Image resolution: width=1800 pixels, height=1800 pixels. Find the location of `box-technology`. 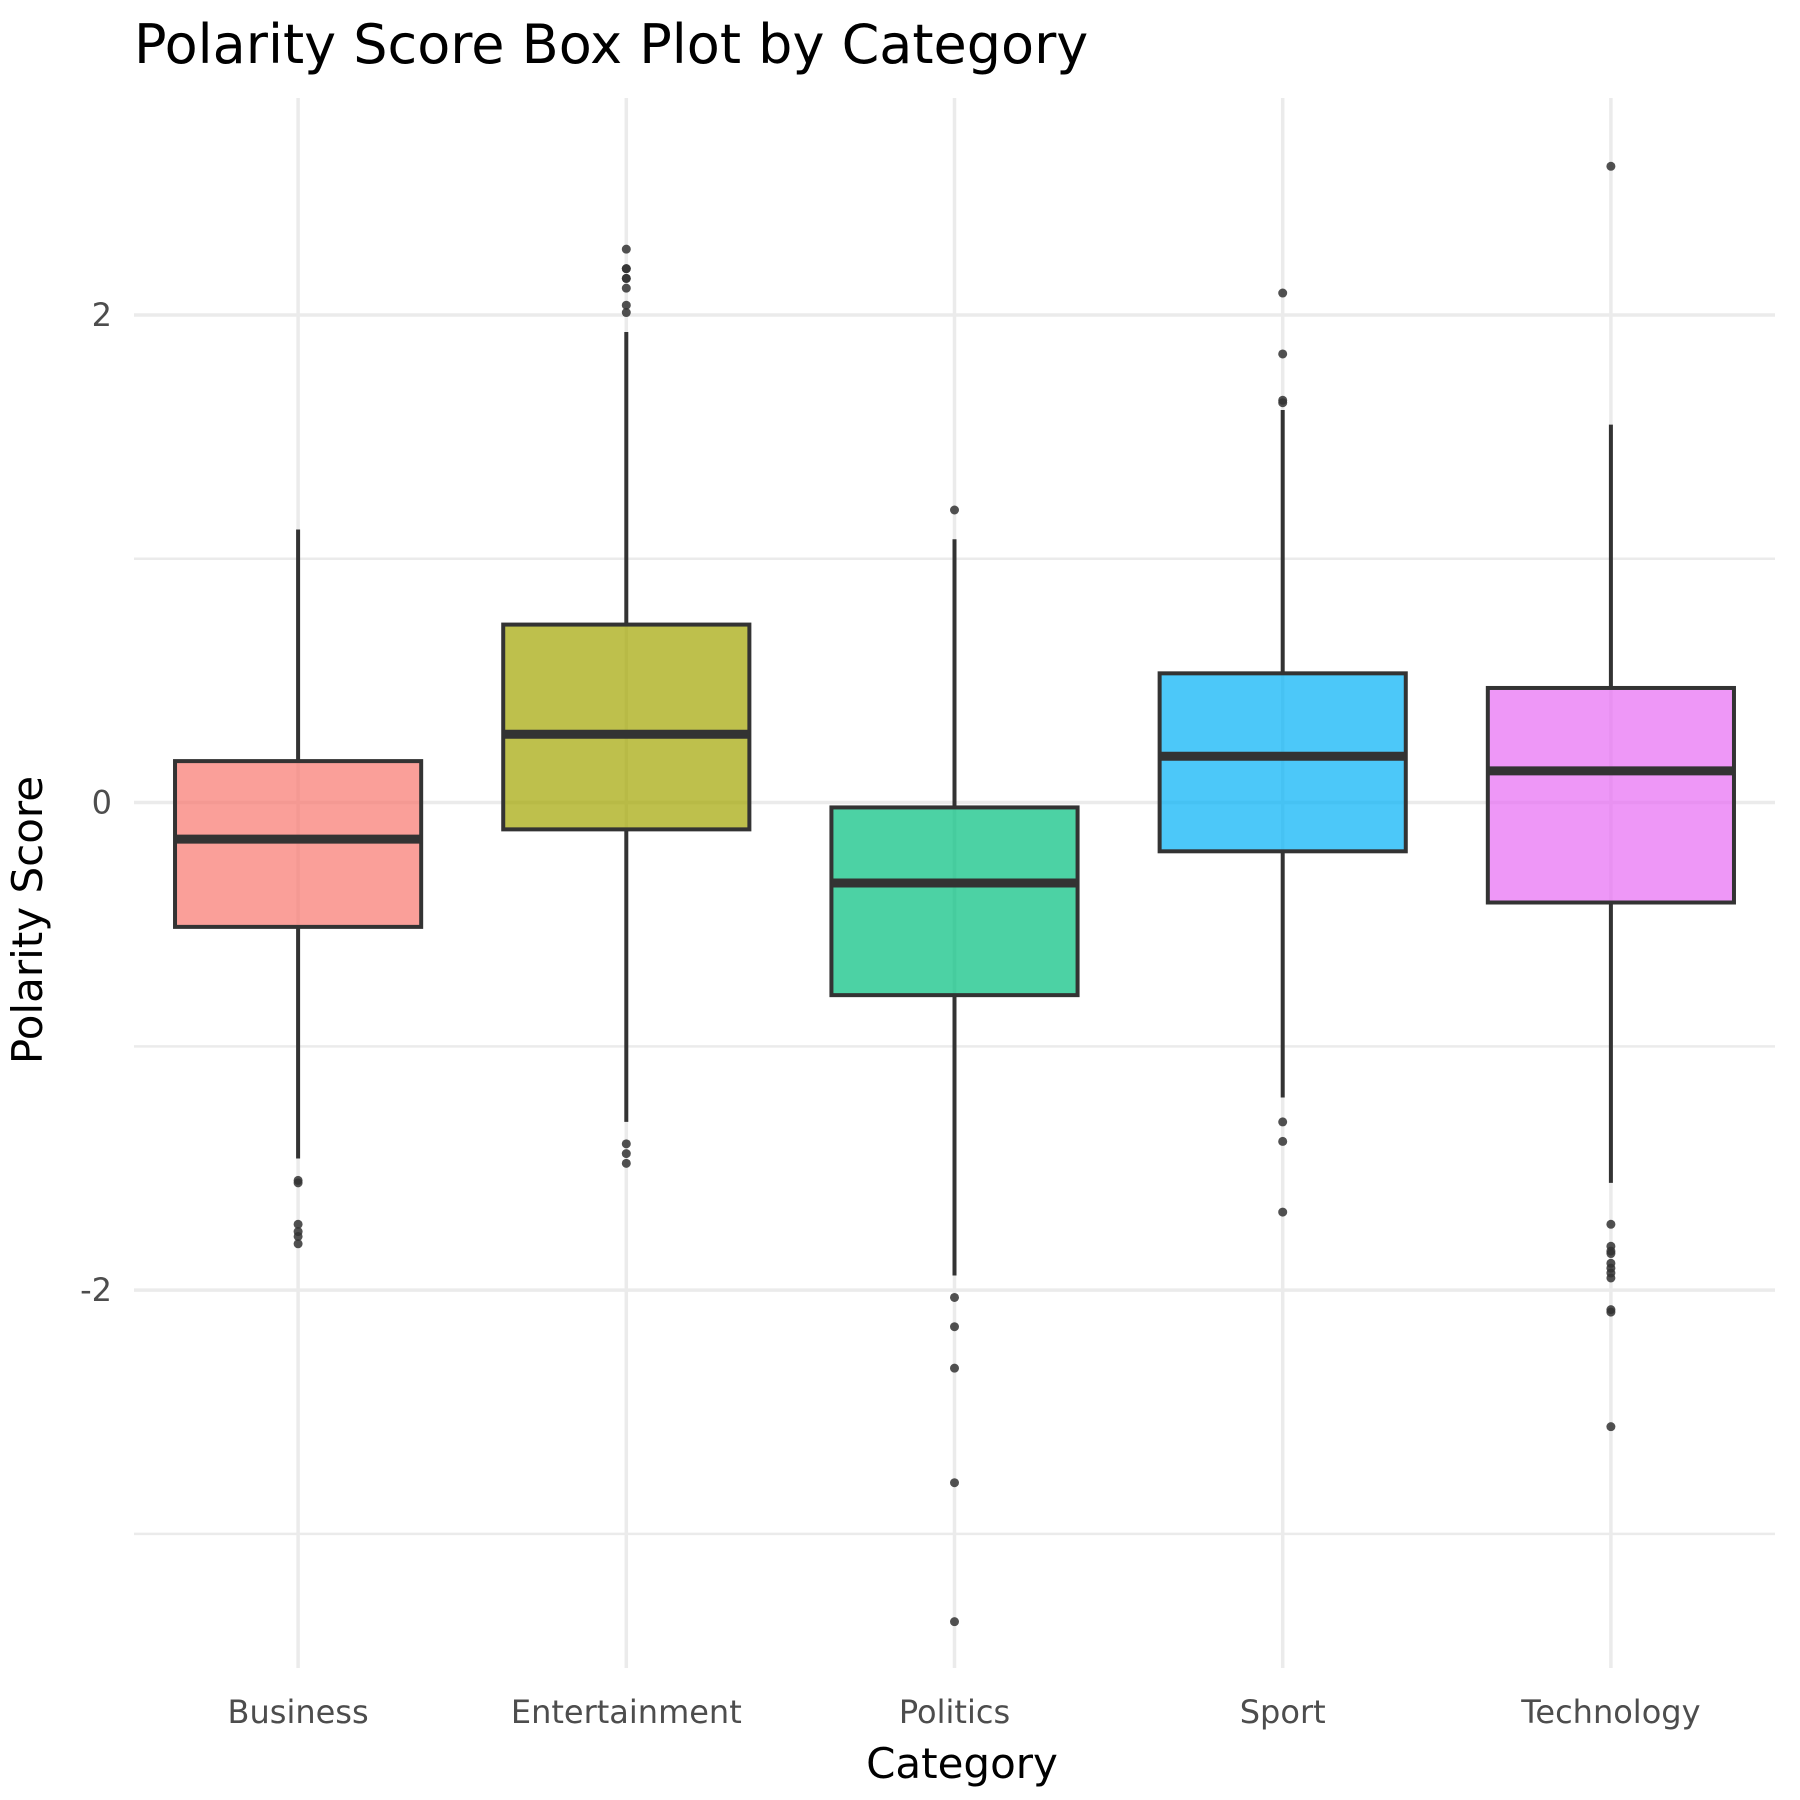

box-technology is located at coordinates (1610, 796).